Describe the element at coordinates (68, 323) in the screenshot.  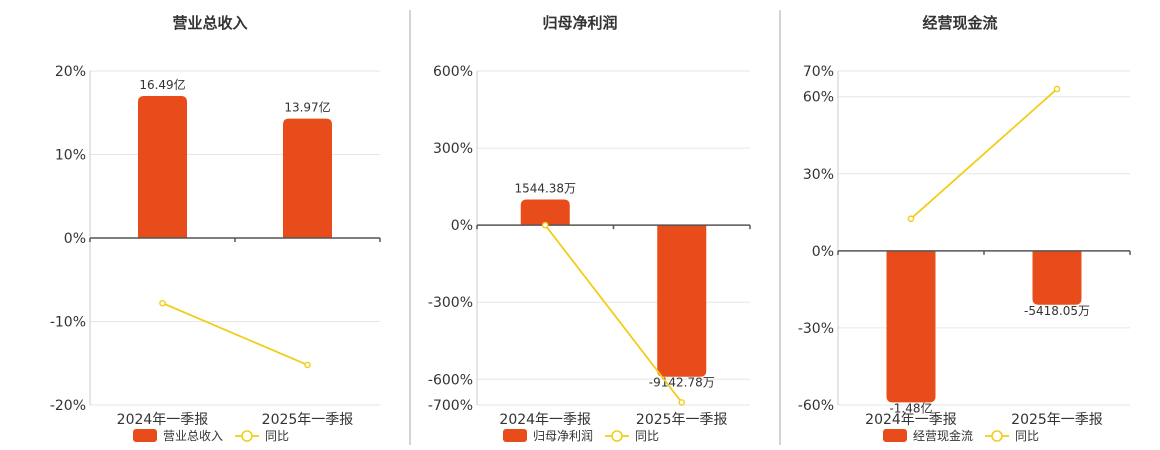
I see `y-tick-label: -10%` at that location.